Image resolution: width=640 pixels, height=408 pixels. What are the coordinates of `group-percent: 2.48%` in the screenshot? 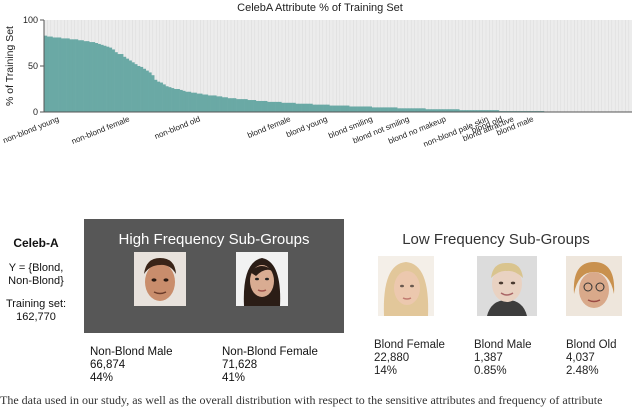 It's located at (582, 371).